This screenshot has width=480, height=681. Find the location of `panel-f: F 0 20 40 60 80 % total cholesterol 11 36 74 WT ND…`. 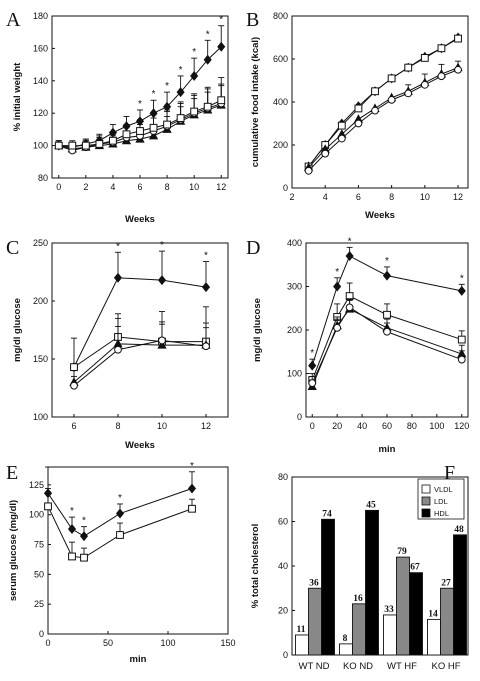

panel-f: F 0 20 40 60 80 % total cholesterol 11 36 74 WT ND… is located at coordinates (359, 567).